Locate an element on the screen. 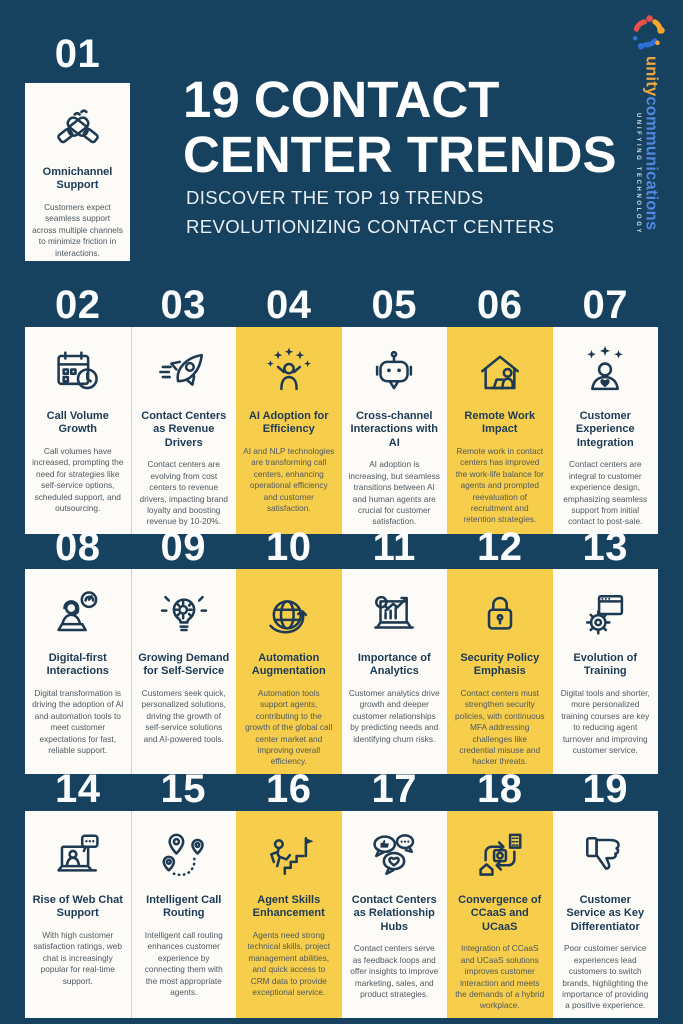 Image resolution: width=683 pixels, height=1024 pixels. trend-title: Agent Skills Enhancement is located at coordinates (288, 907).